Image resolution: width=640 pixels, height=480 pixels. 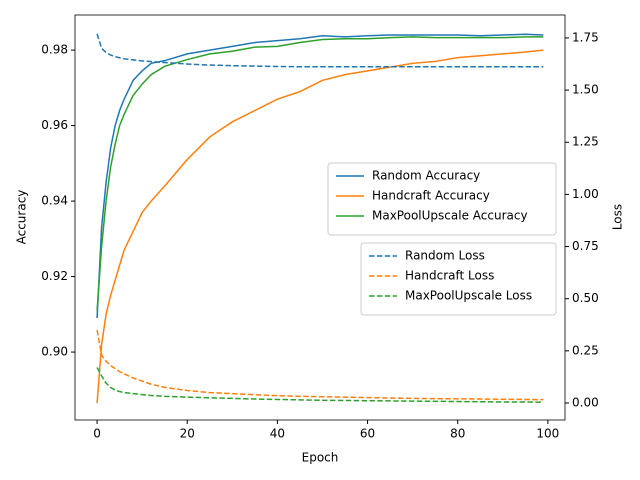 I want to click on x-tick-label: 60, so click(x=367, y=434).